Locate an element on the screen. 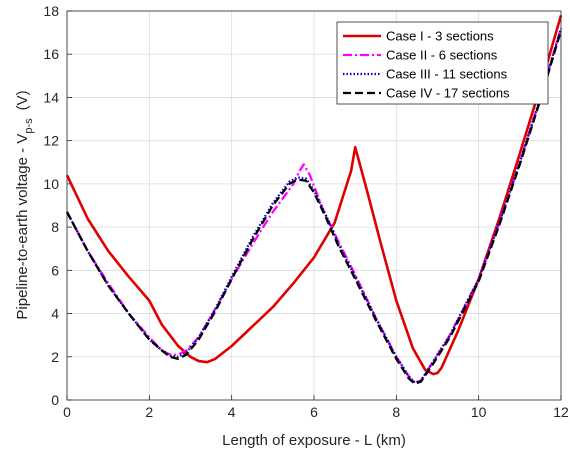 The height and width of the screenshot is (456, 570). y-tick-label: 12 is located at coordinates (51, 141).